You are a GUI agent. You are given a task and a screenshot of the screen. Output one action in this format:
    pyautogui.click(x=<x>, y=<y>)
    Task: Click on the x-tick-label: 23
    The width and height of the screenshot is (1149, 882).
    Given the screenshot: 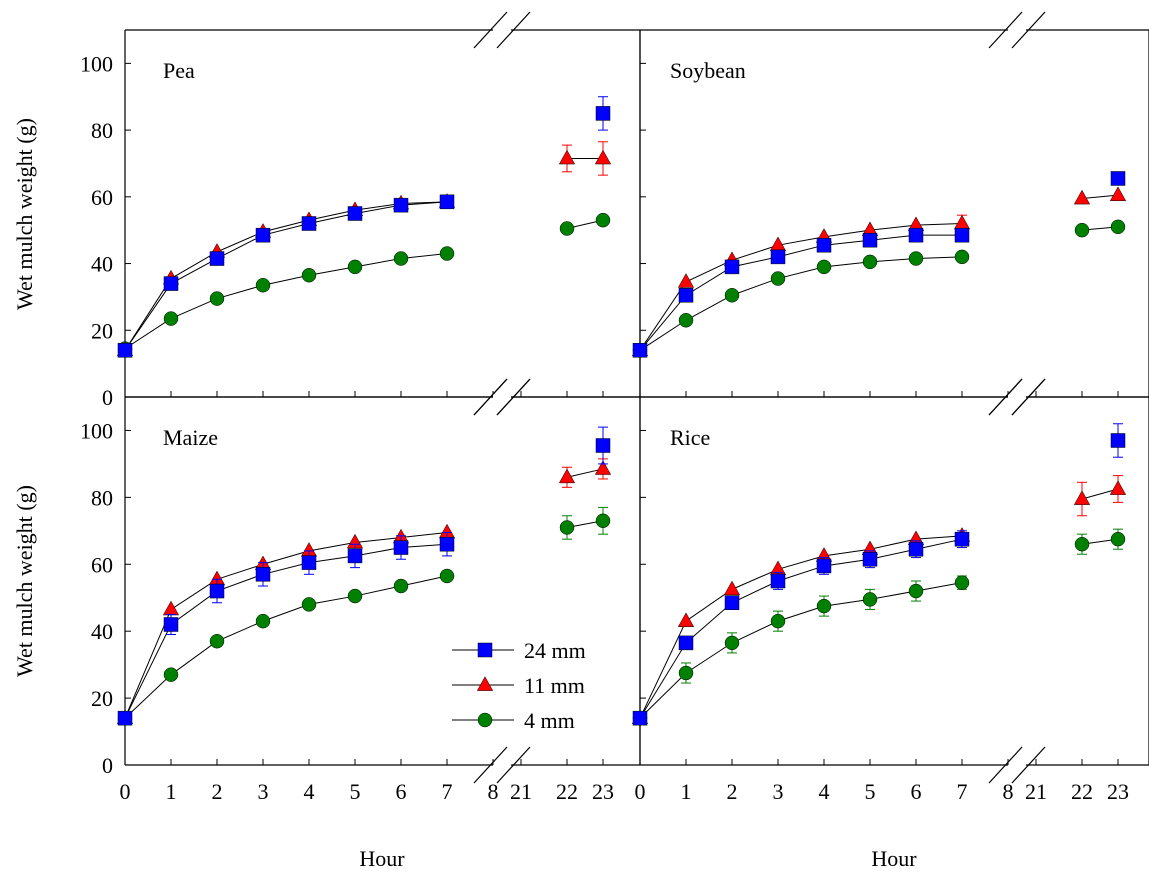 What is the action you would take?
    pyautogui.click(x=1118, y=791)
    